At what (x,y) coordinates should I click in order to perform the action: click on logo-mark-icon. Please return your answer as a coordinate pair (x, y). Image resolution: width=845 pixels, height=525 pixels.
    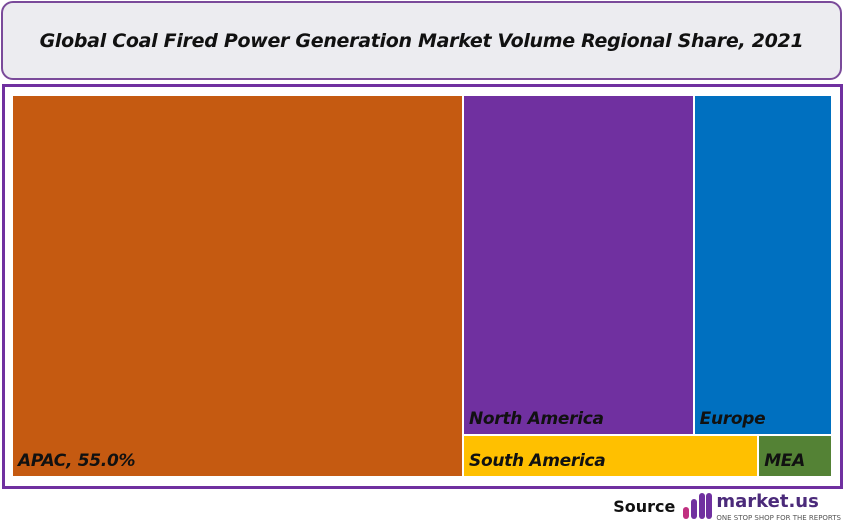
    Looking at the image, I should click on (698, 506).